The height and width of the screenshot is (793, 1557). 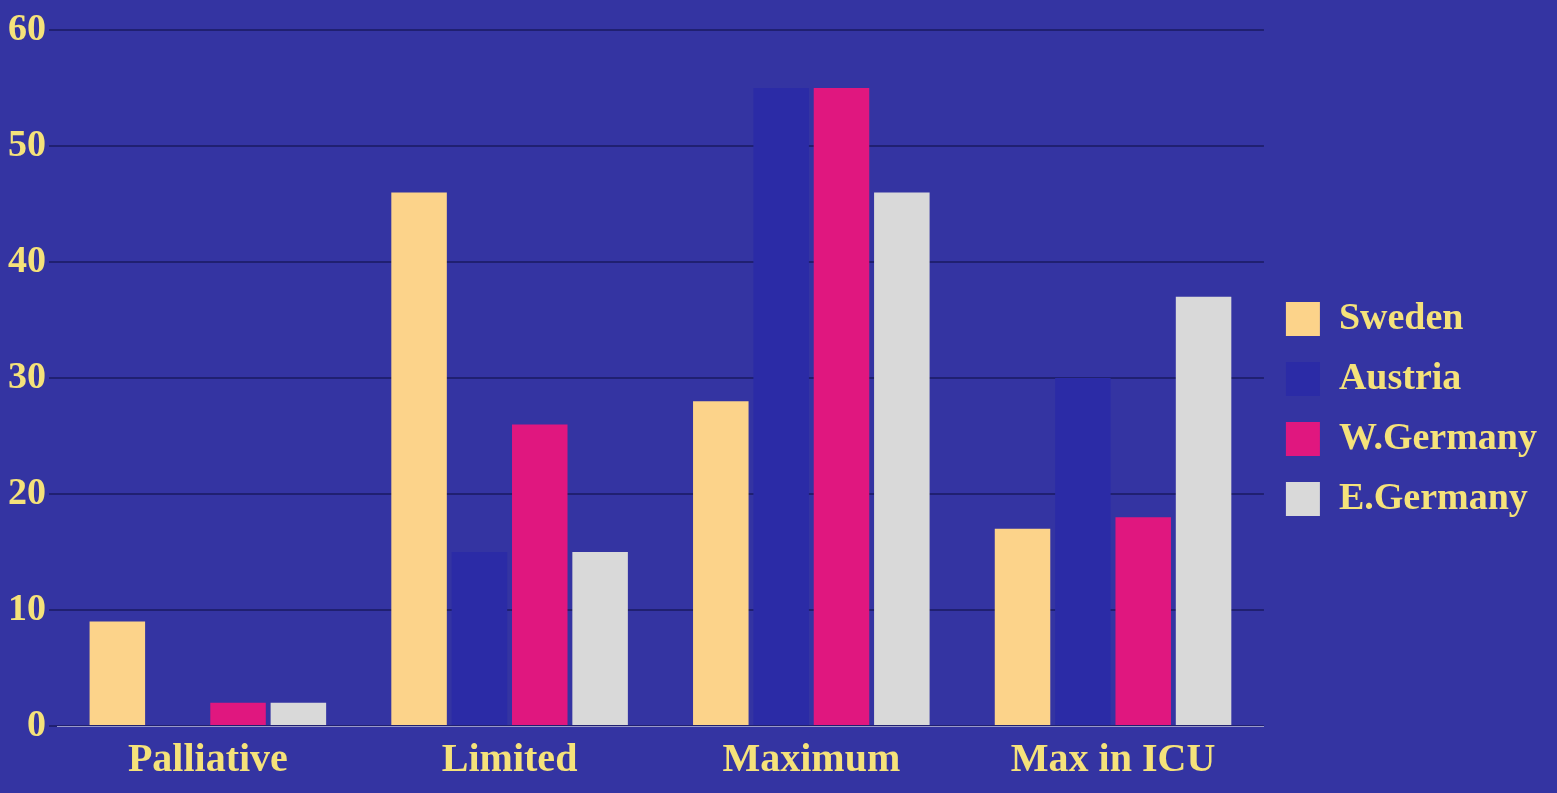 What do you see at coordinates (1433, 495) in the screenshot?
I see `legend-label: E.Germany` at bounding box center [1433, 495].